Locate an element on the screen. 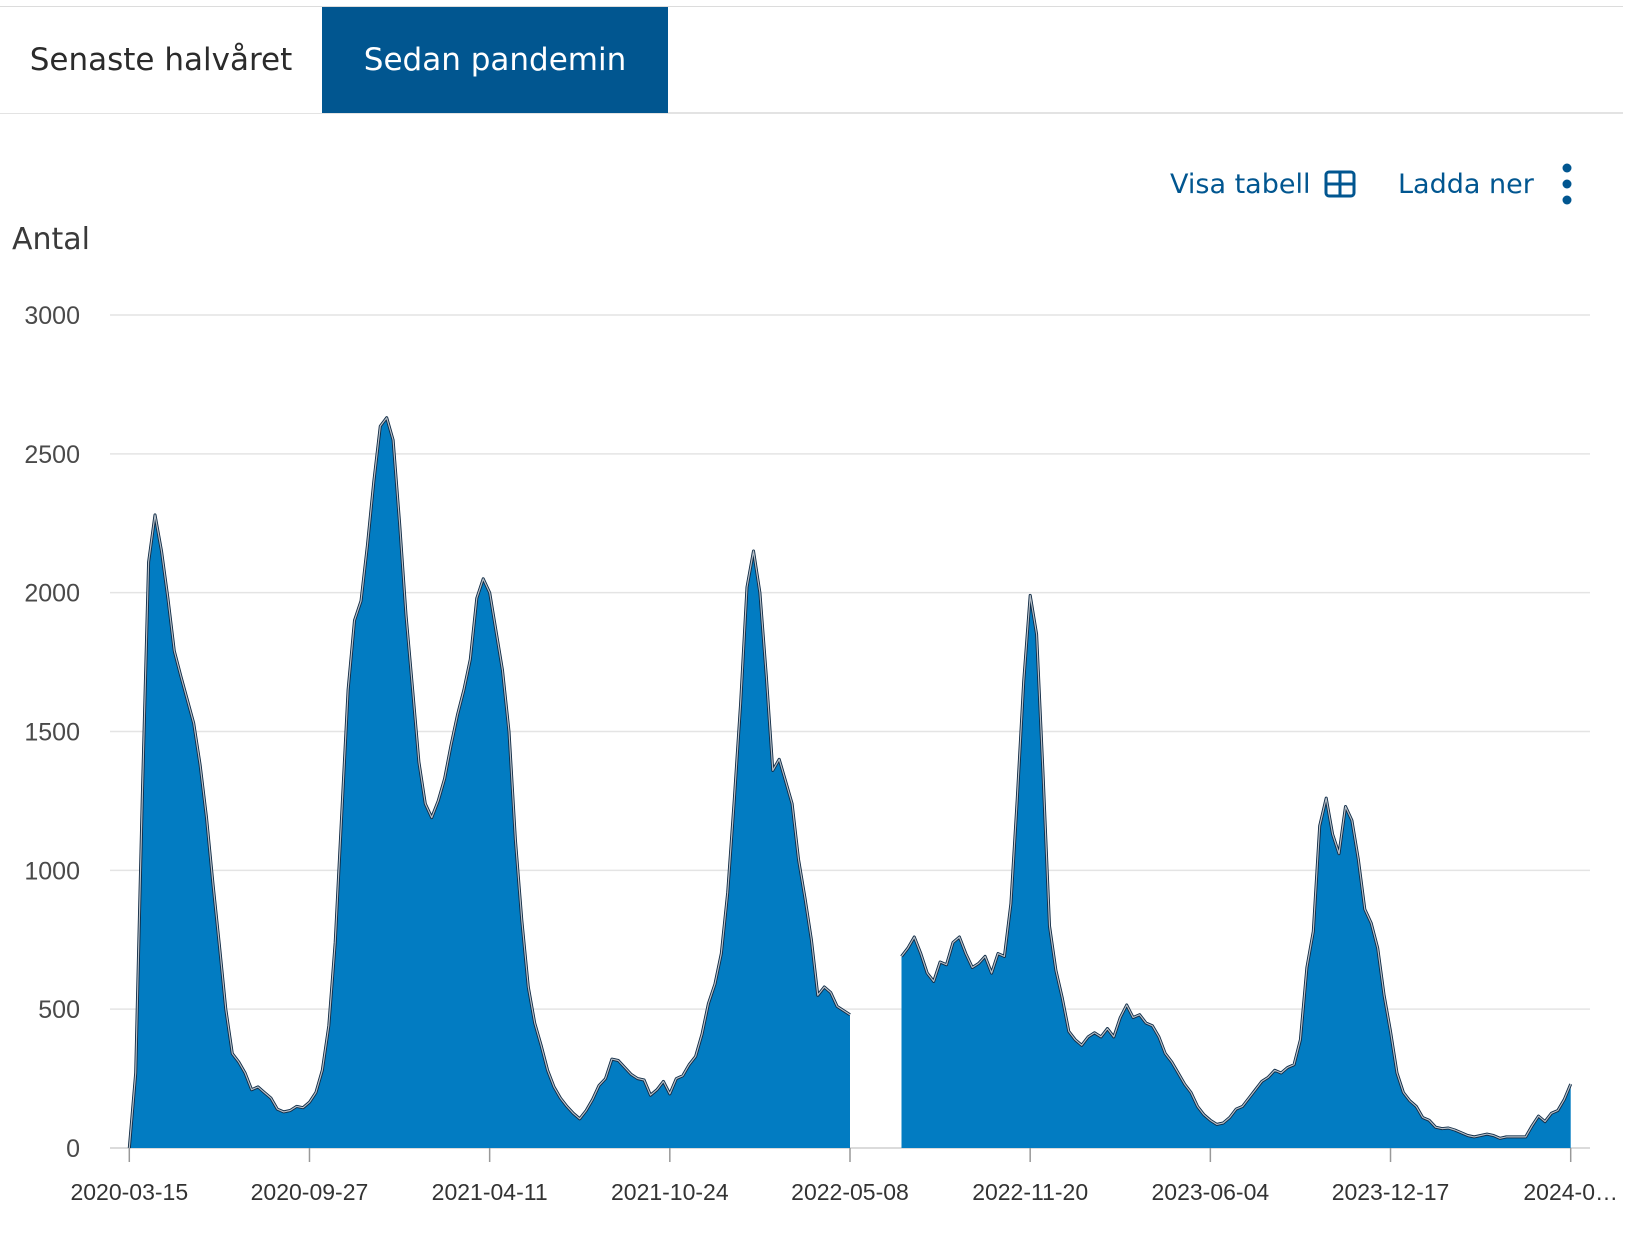 The image size is (1625, 1236). show-table-button: Visa tabell is located at coordinates (1263, 184).